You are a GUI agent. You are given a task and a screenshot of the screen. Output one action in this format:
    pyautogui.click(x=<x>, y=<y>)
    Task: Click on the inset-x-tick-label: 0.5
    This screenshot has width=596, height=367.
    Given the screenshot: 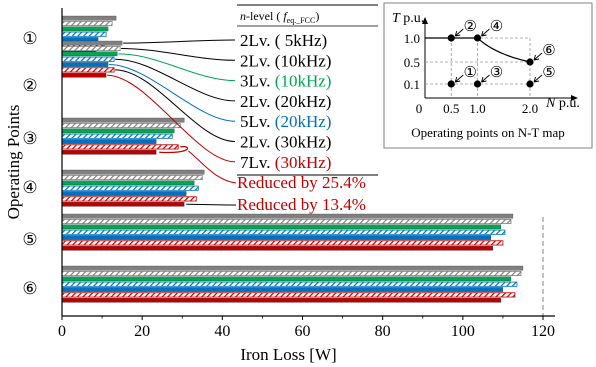 What is the action you would take?
    pyautogui.click(x=451, y=108)
    